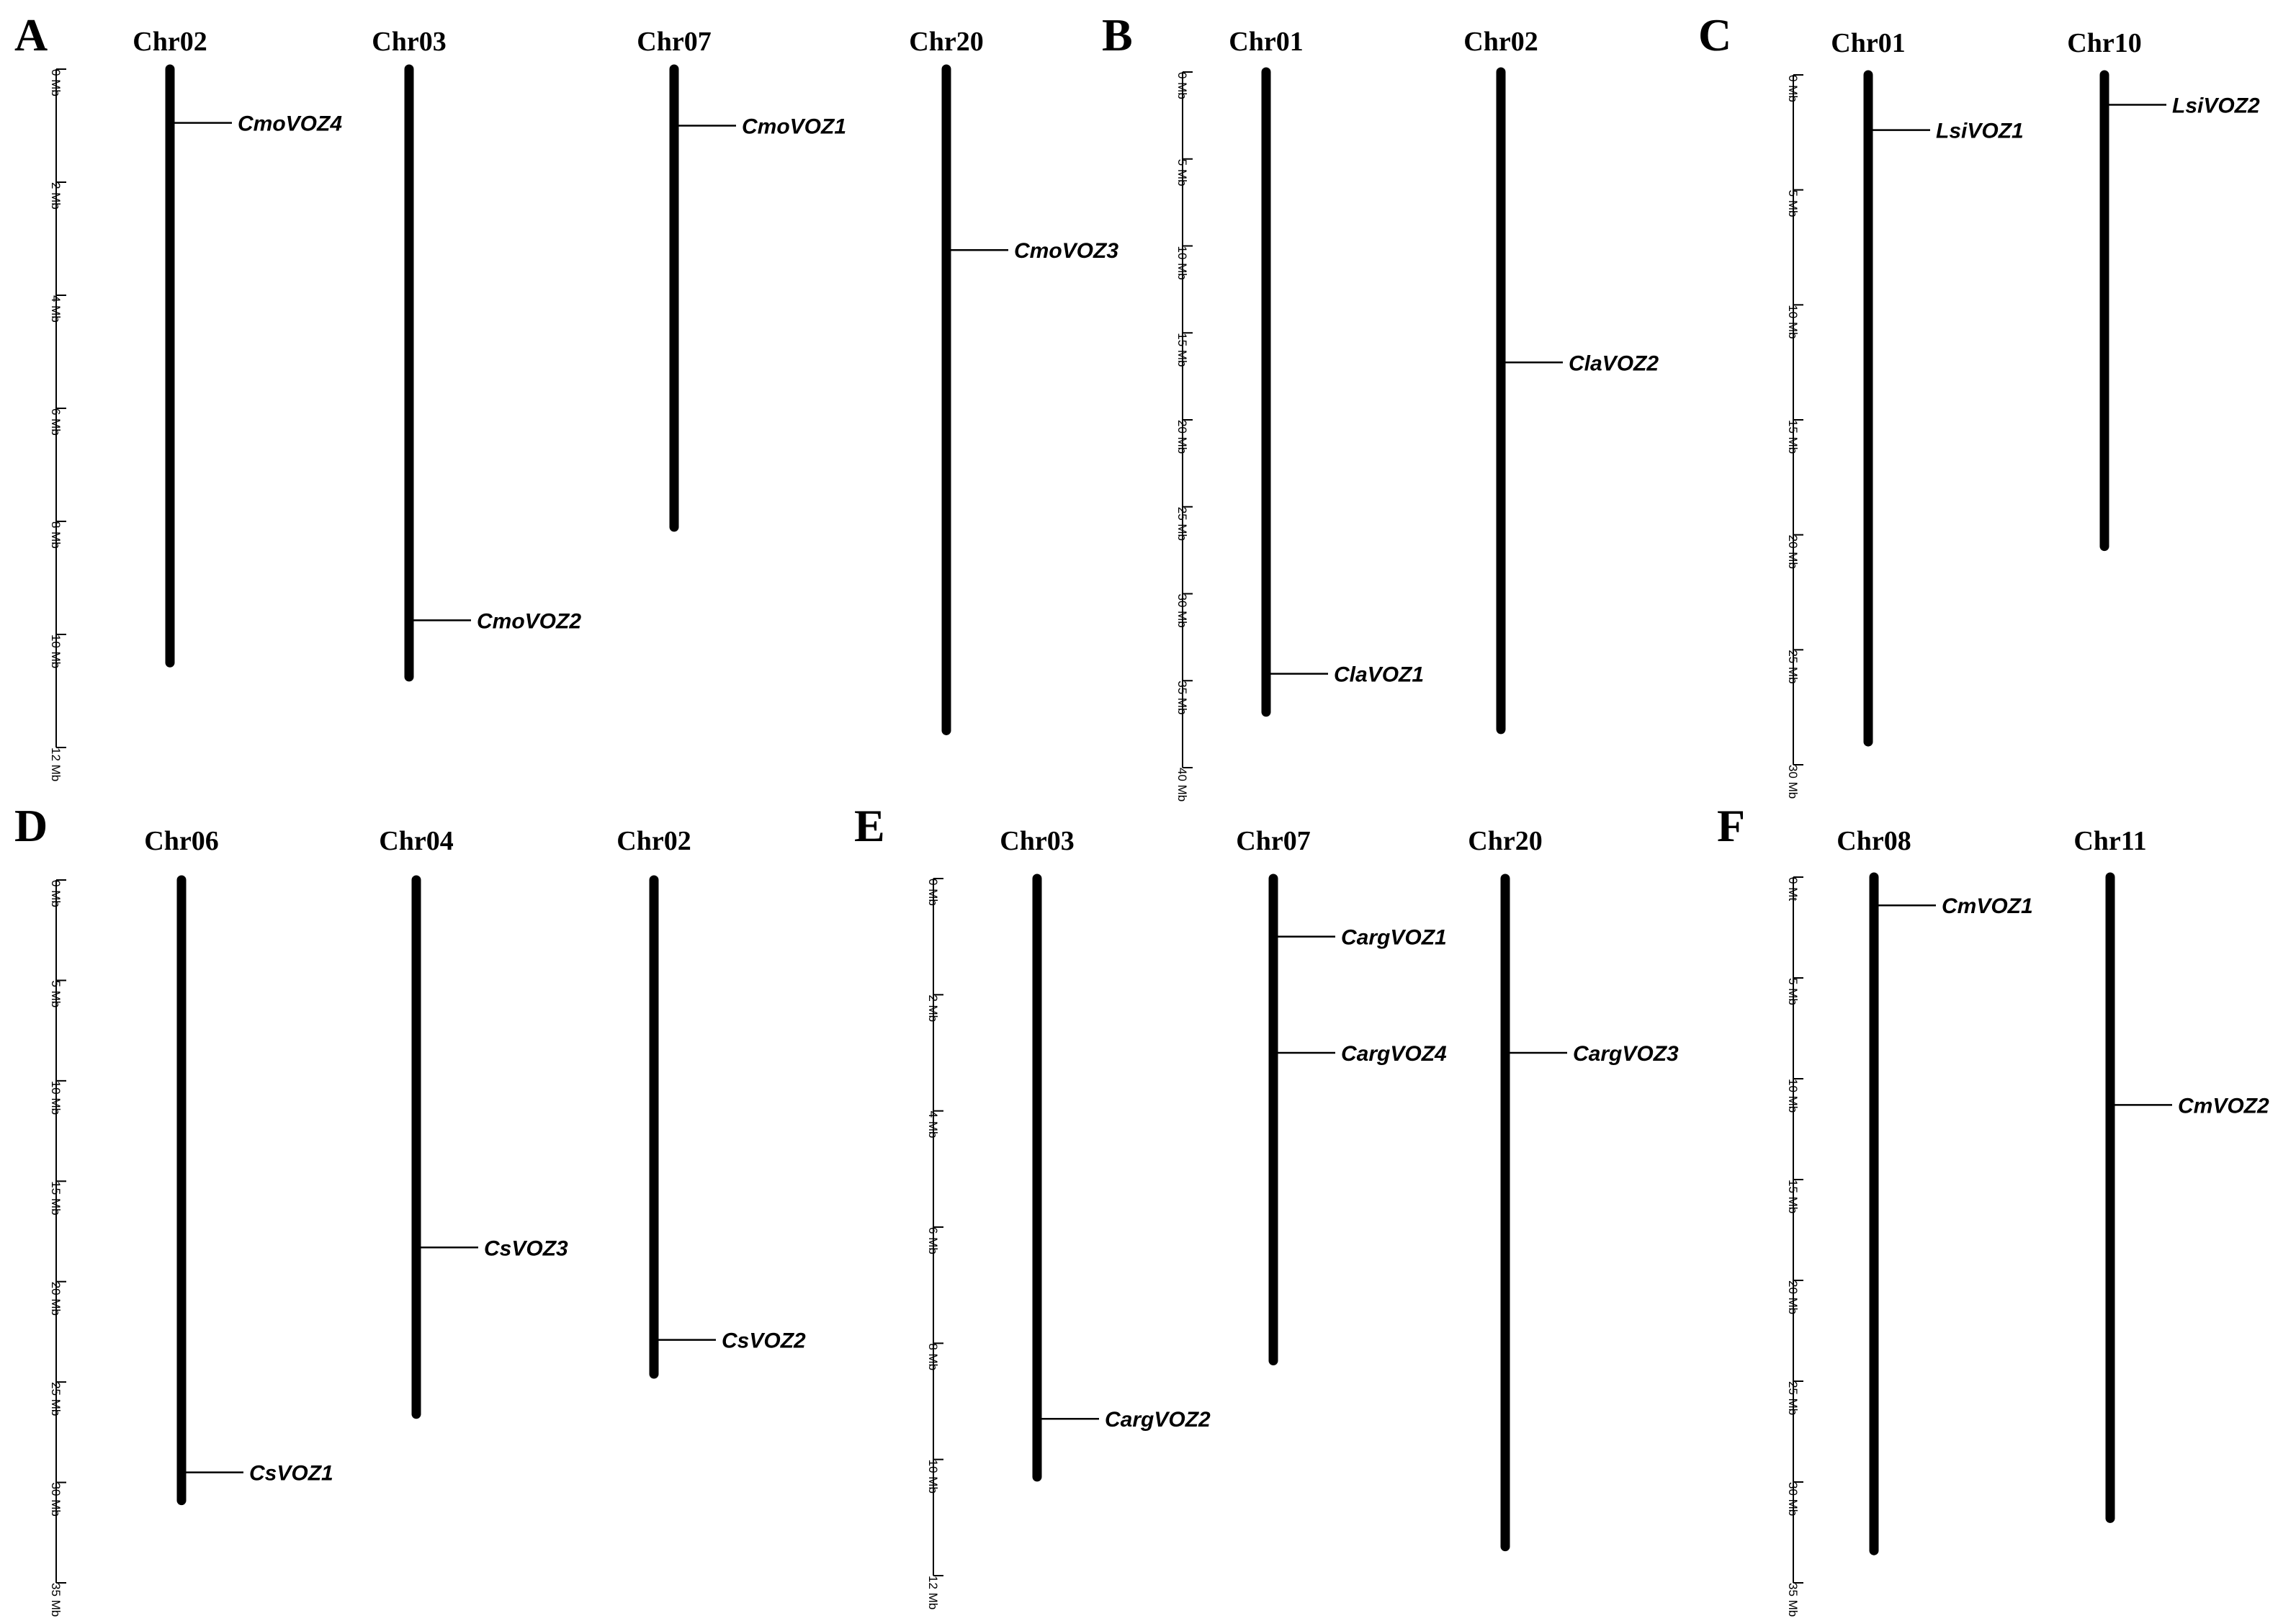 This screenshot has width=2296, height=1621. What do you see at coordinates (31, 34) in the screenshot?
I see `panel-letter: A` at bounding box center [31, 34].